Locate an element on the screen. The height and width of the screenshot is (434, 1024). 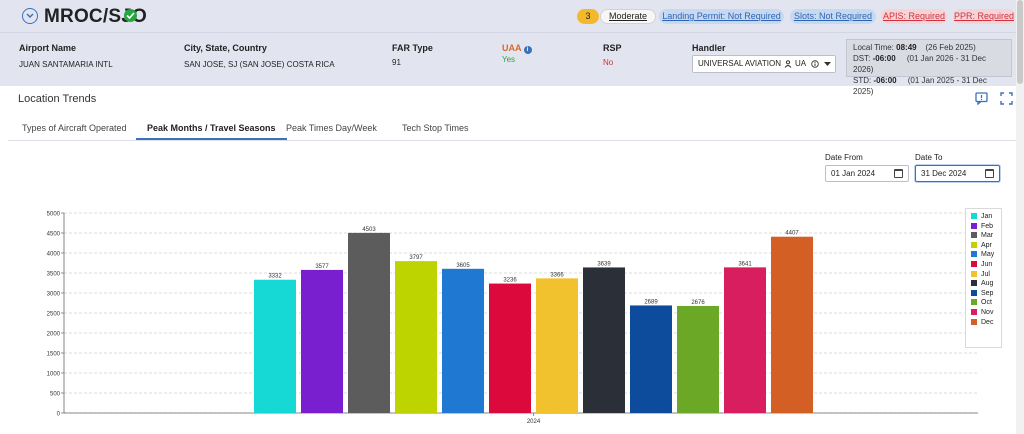
bar-feb is located at coordinates (322, 341).